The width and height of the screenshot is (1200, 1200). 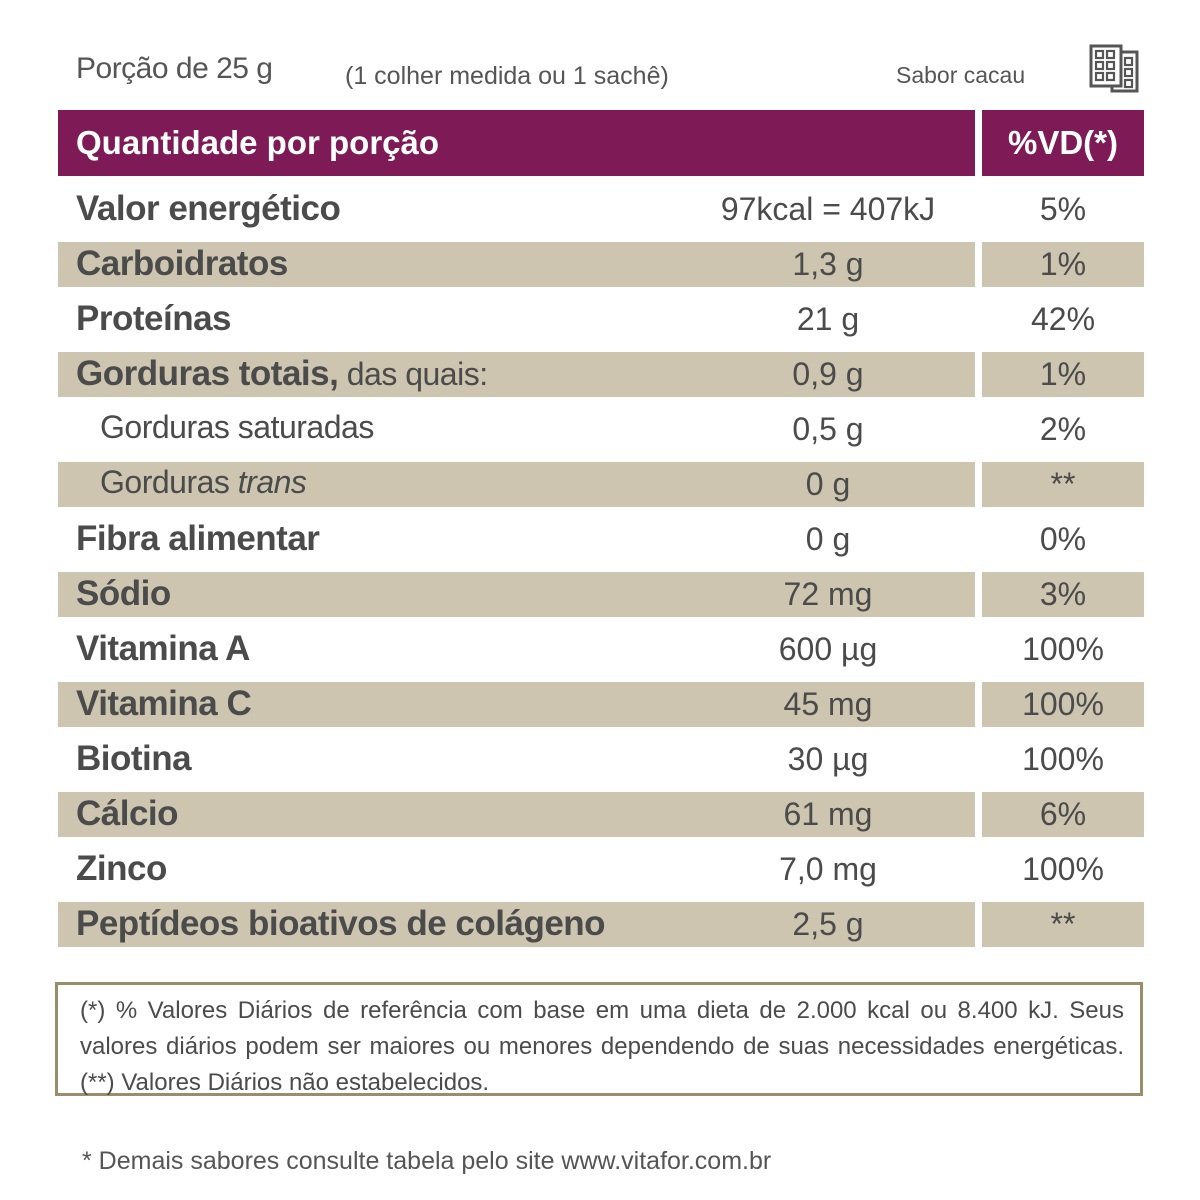 I want to click on nutrient-vd: 3%, so click(x=1063, y=594).